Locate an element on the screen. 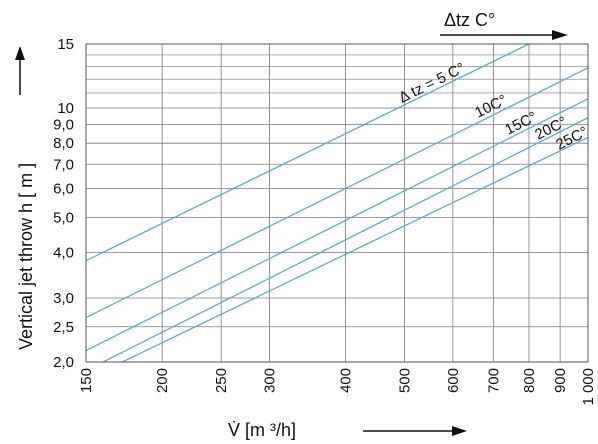 This screenshot has height=444, width=598. x-tick-label: 150 is located at coordinates (86, 380).